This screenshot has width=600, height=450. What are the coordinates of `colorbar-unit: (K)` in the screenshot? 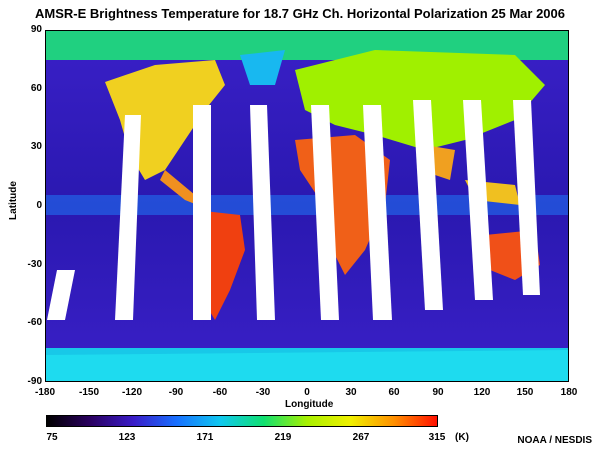 It's located at (462, 437).